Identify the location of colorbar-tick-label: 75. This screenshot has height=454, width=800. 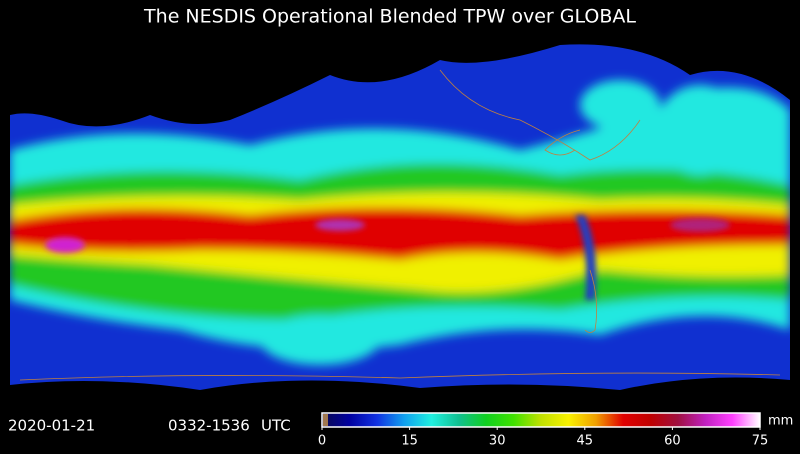
(760, 441).